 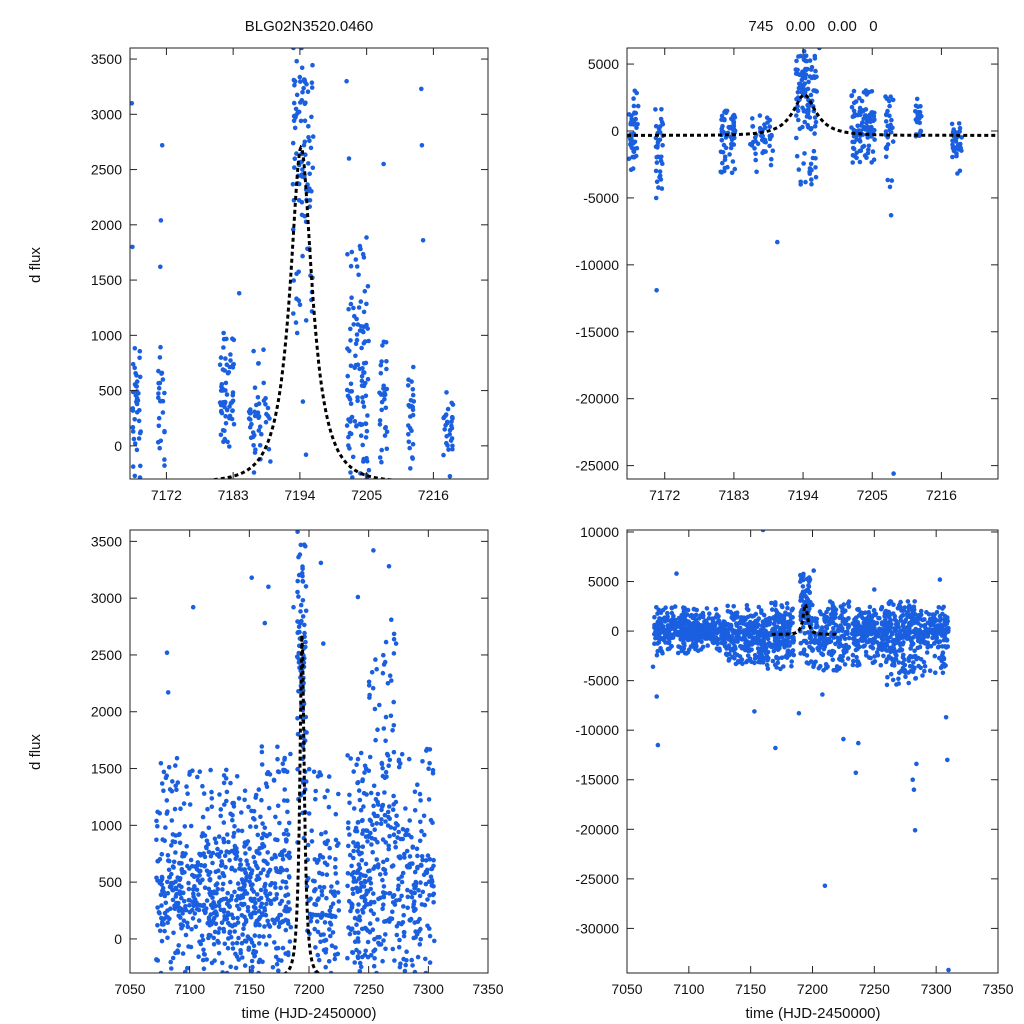 I want to click on y-tick-label: 500, so click(x=111, y=882).